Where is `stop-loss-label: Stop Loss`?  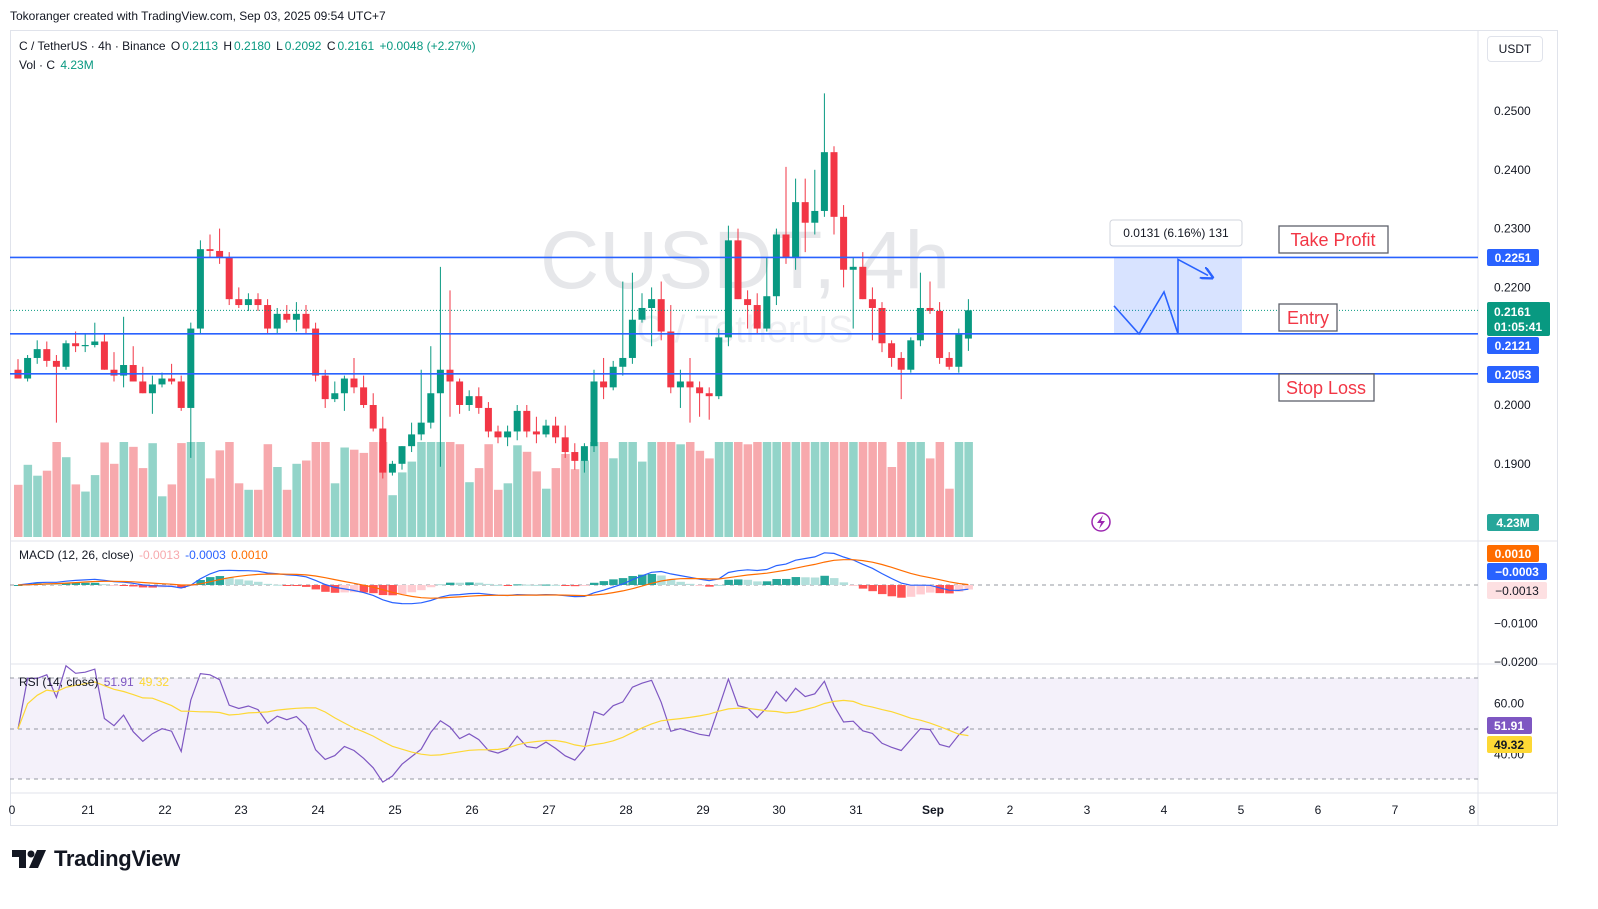
stop-loss-label: Stop Loss is located at coordinates (1326, 387).